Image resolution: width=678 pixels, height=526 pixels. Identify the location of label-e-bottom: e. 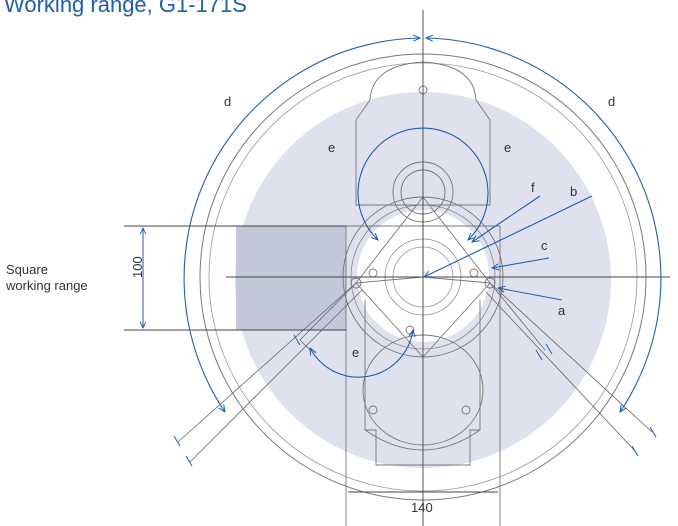
(355, 352).